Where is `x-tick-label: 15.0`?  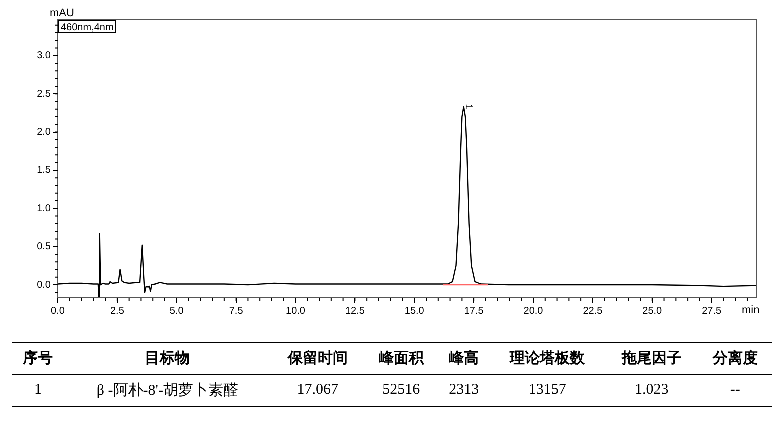
x-tick-label: 15.0 is located at coordinates (414, 311).